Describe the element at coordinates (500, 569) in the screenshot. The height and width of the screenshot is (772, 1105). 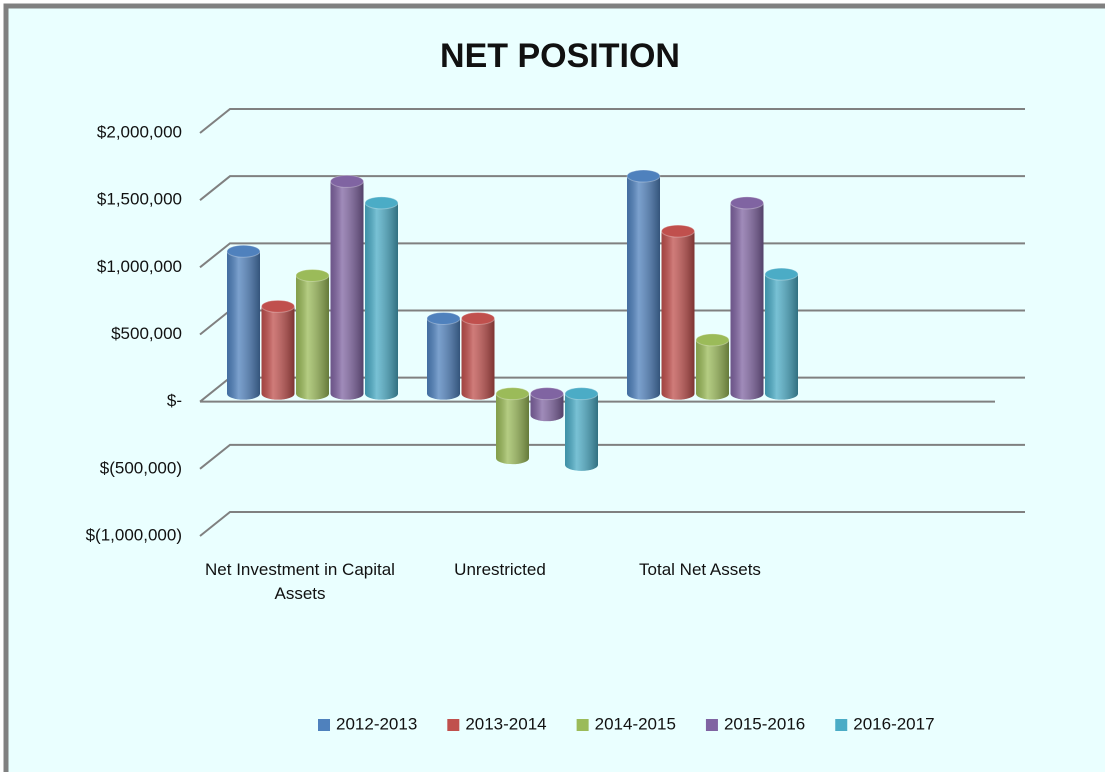
I see `x-tick-label: Unrestricted` at that location.